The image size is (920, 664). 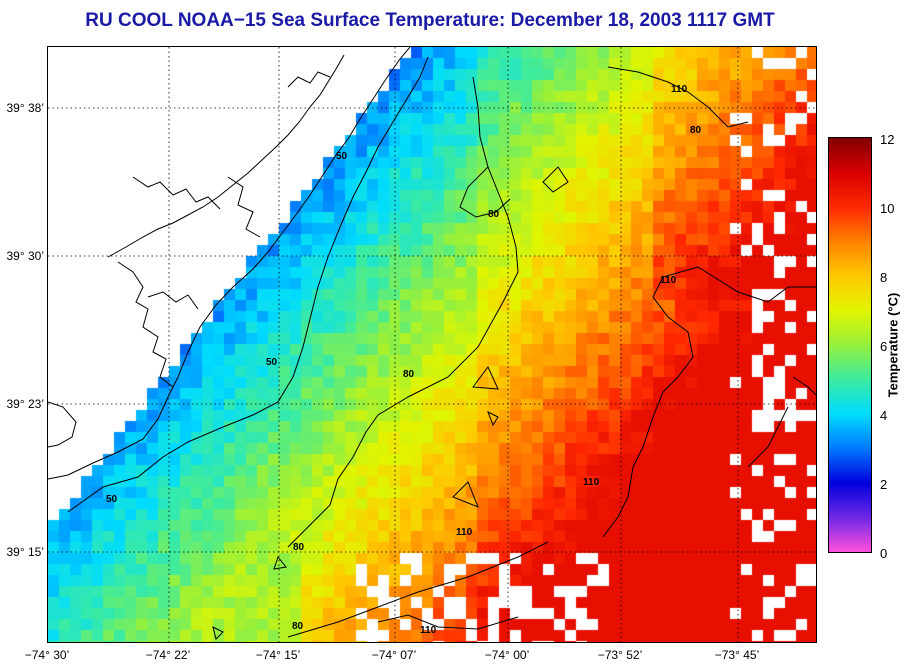 I want to click on lat-label-39-30: 39° 30’, so click(x=25, y=256).